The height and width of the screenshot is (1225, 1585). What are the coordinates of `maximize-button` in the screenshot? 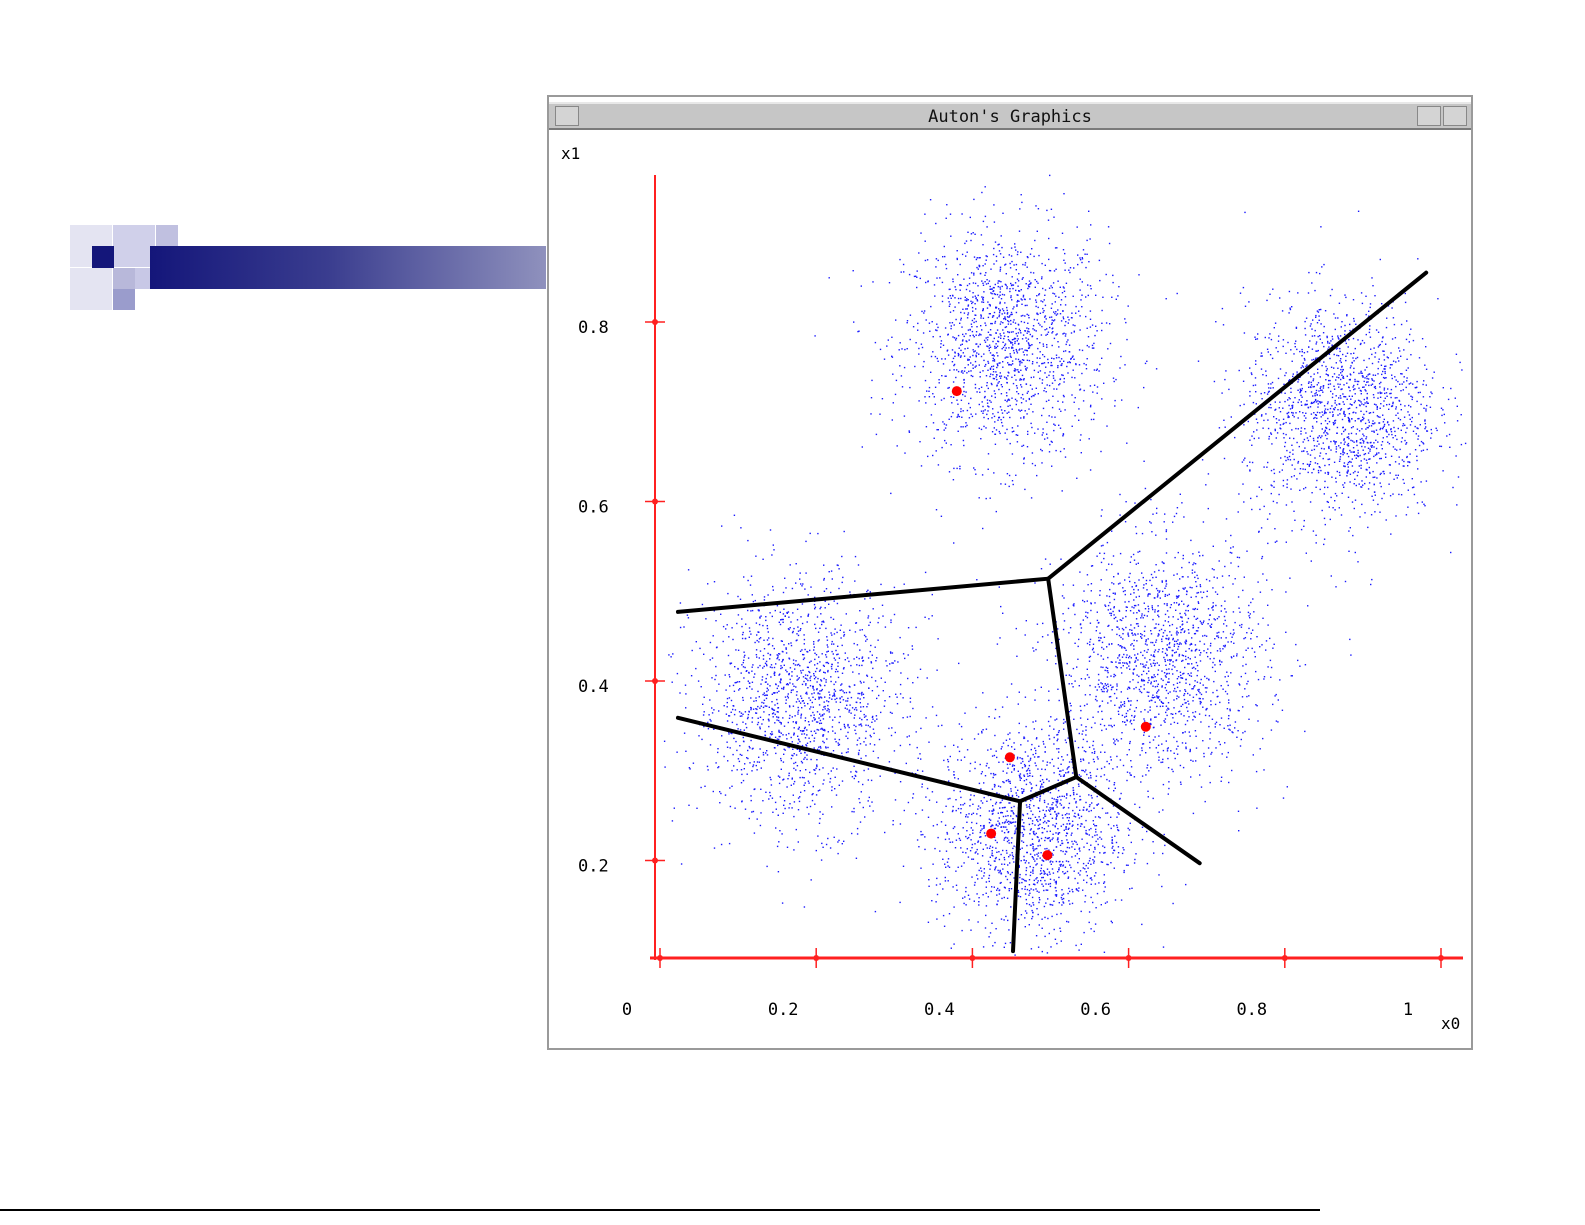 It's located at (1455, 116).